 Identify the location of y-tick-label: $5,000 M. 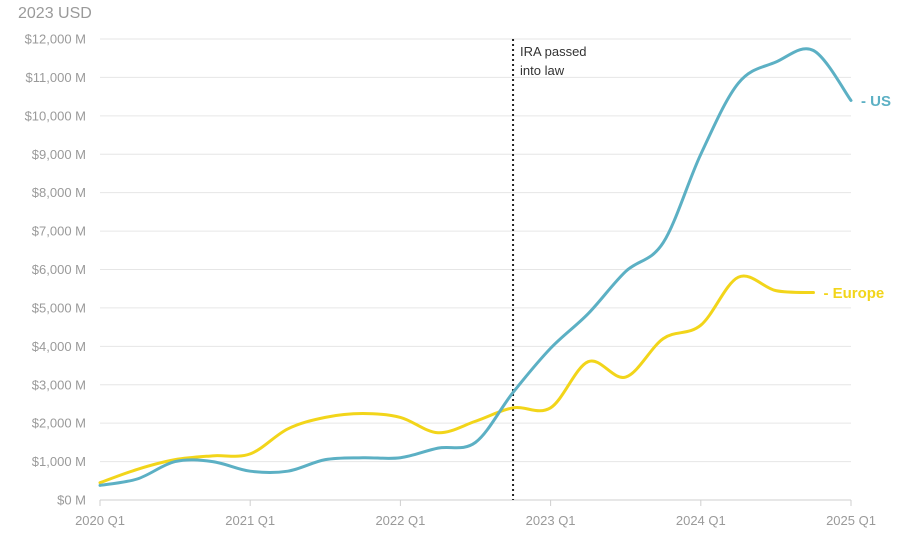
(59, 307).